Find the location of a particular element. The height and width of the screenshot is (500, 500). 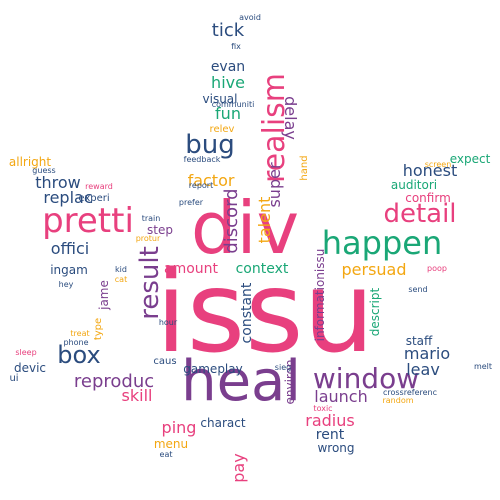

word: melt is located at coordinates (483, 366).